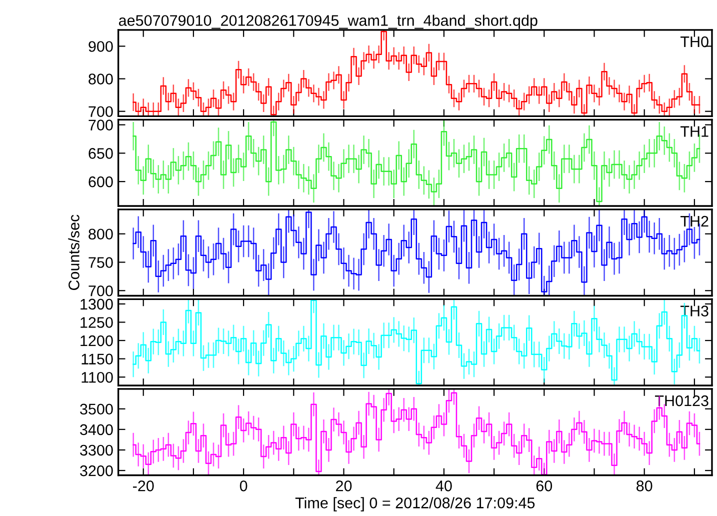 This screenshot has width=717, height=516. Describe the element at coordinates (100, 46) in the screenshot. I see `y-tick-label: 900` at that location.